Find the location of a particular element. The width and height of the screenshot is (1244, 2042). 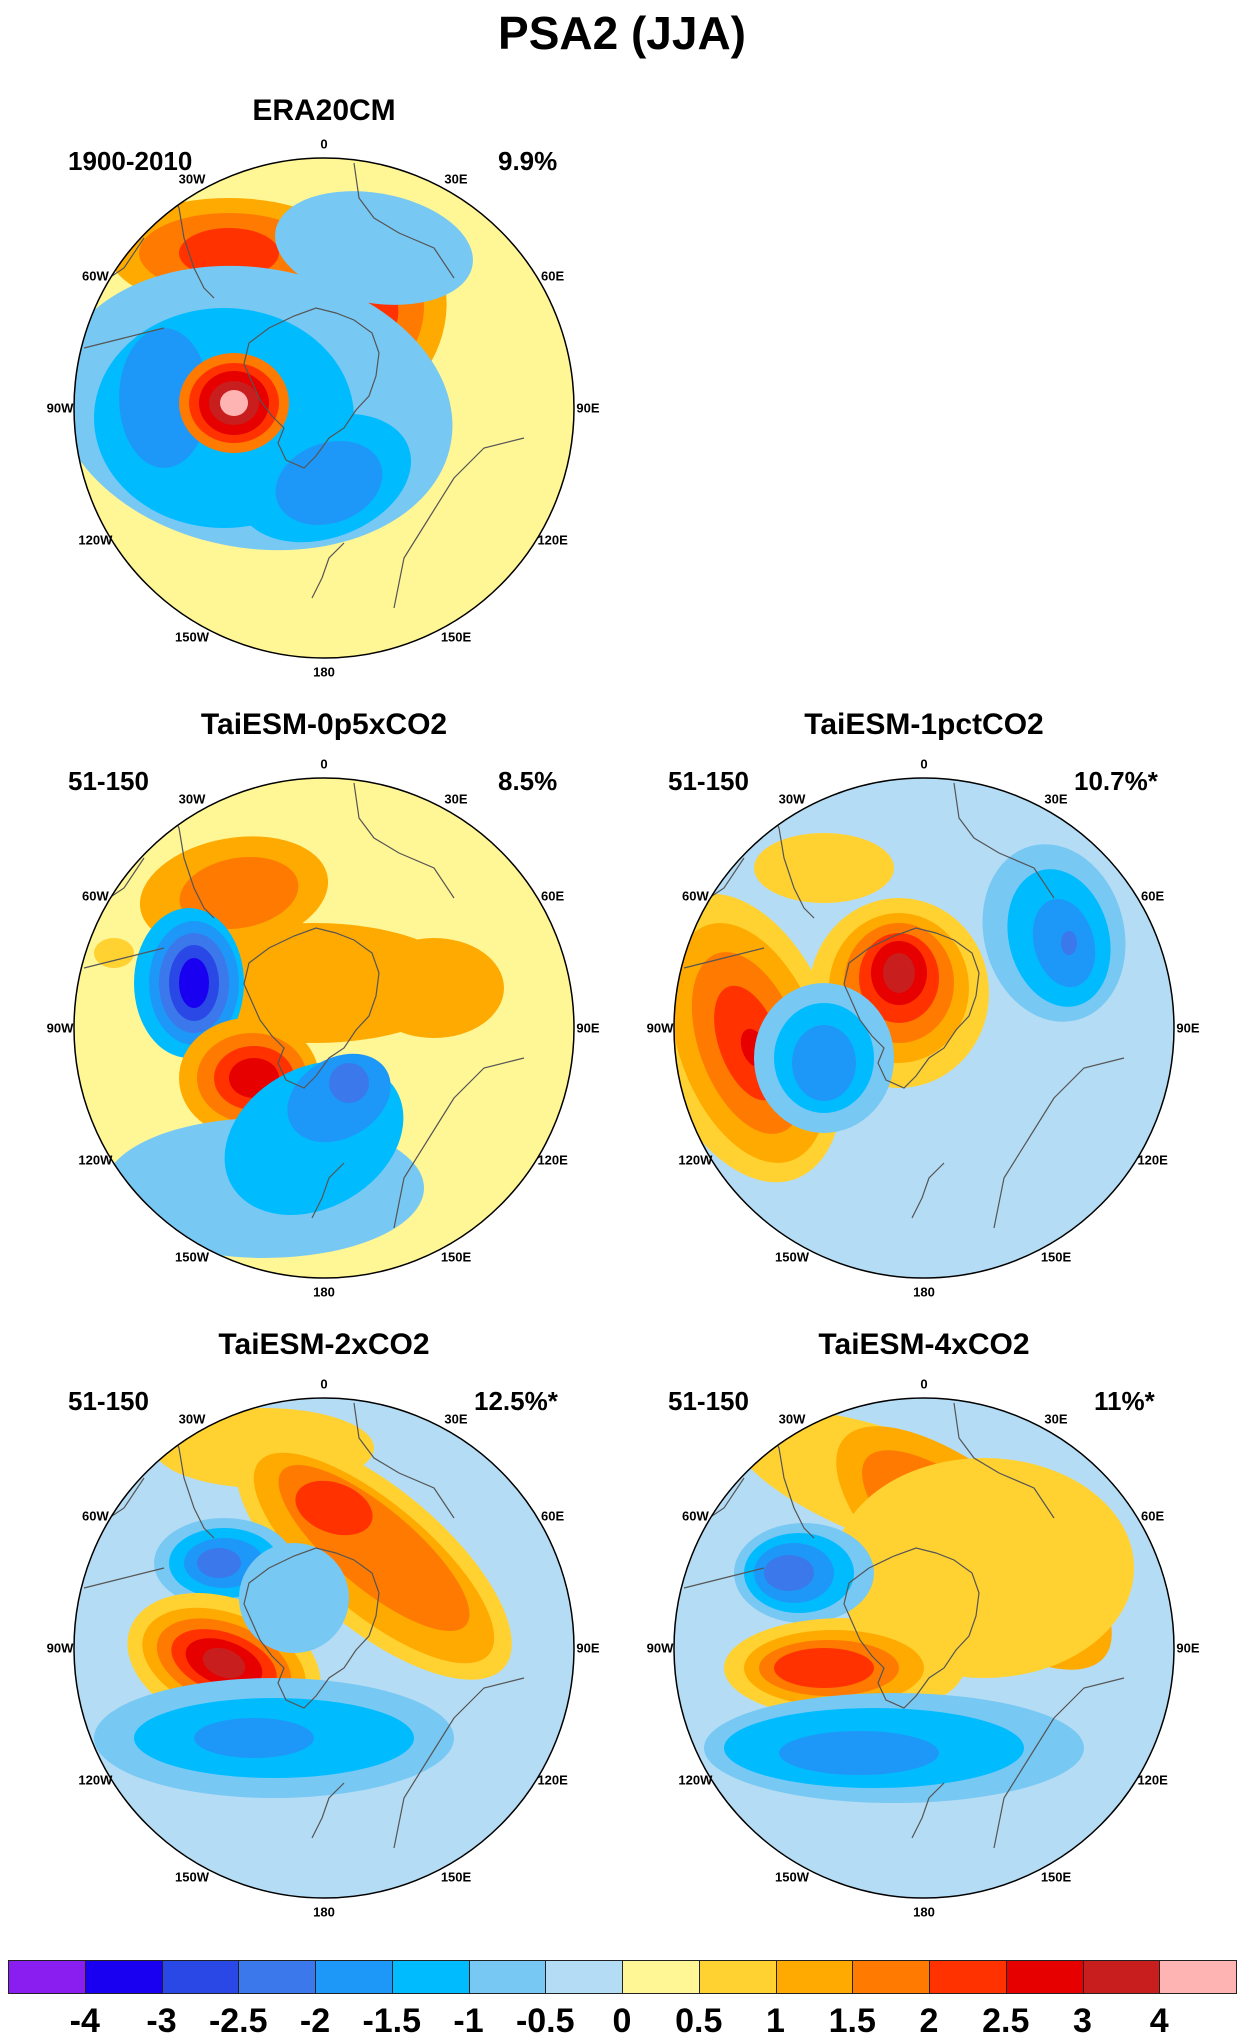

colorbar-tick-label: 4 is located at coordinates (1159, 2021).